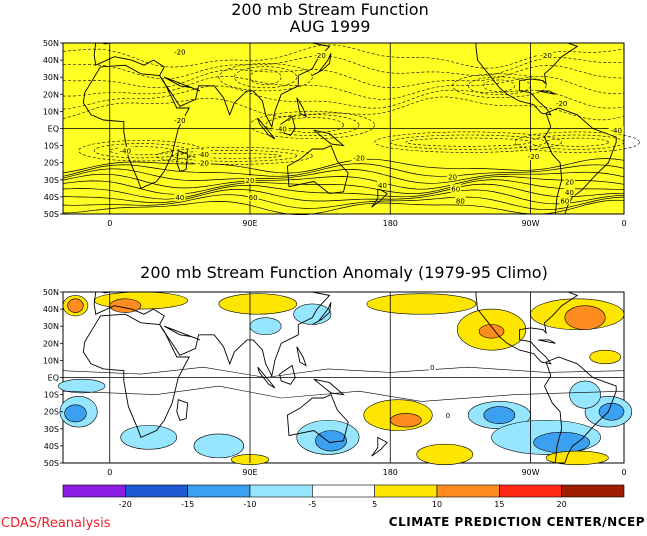 The image size is (647, 536). Describe the element at coordinates (287, 374) in the screenshot. I see `coastline-borneo` at that location.